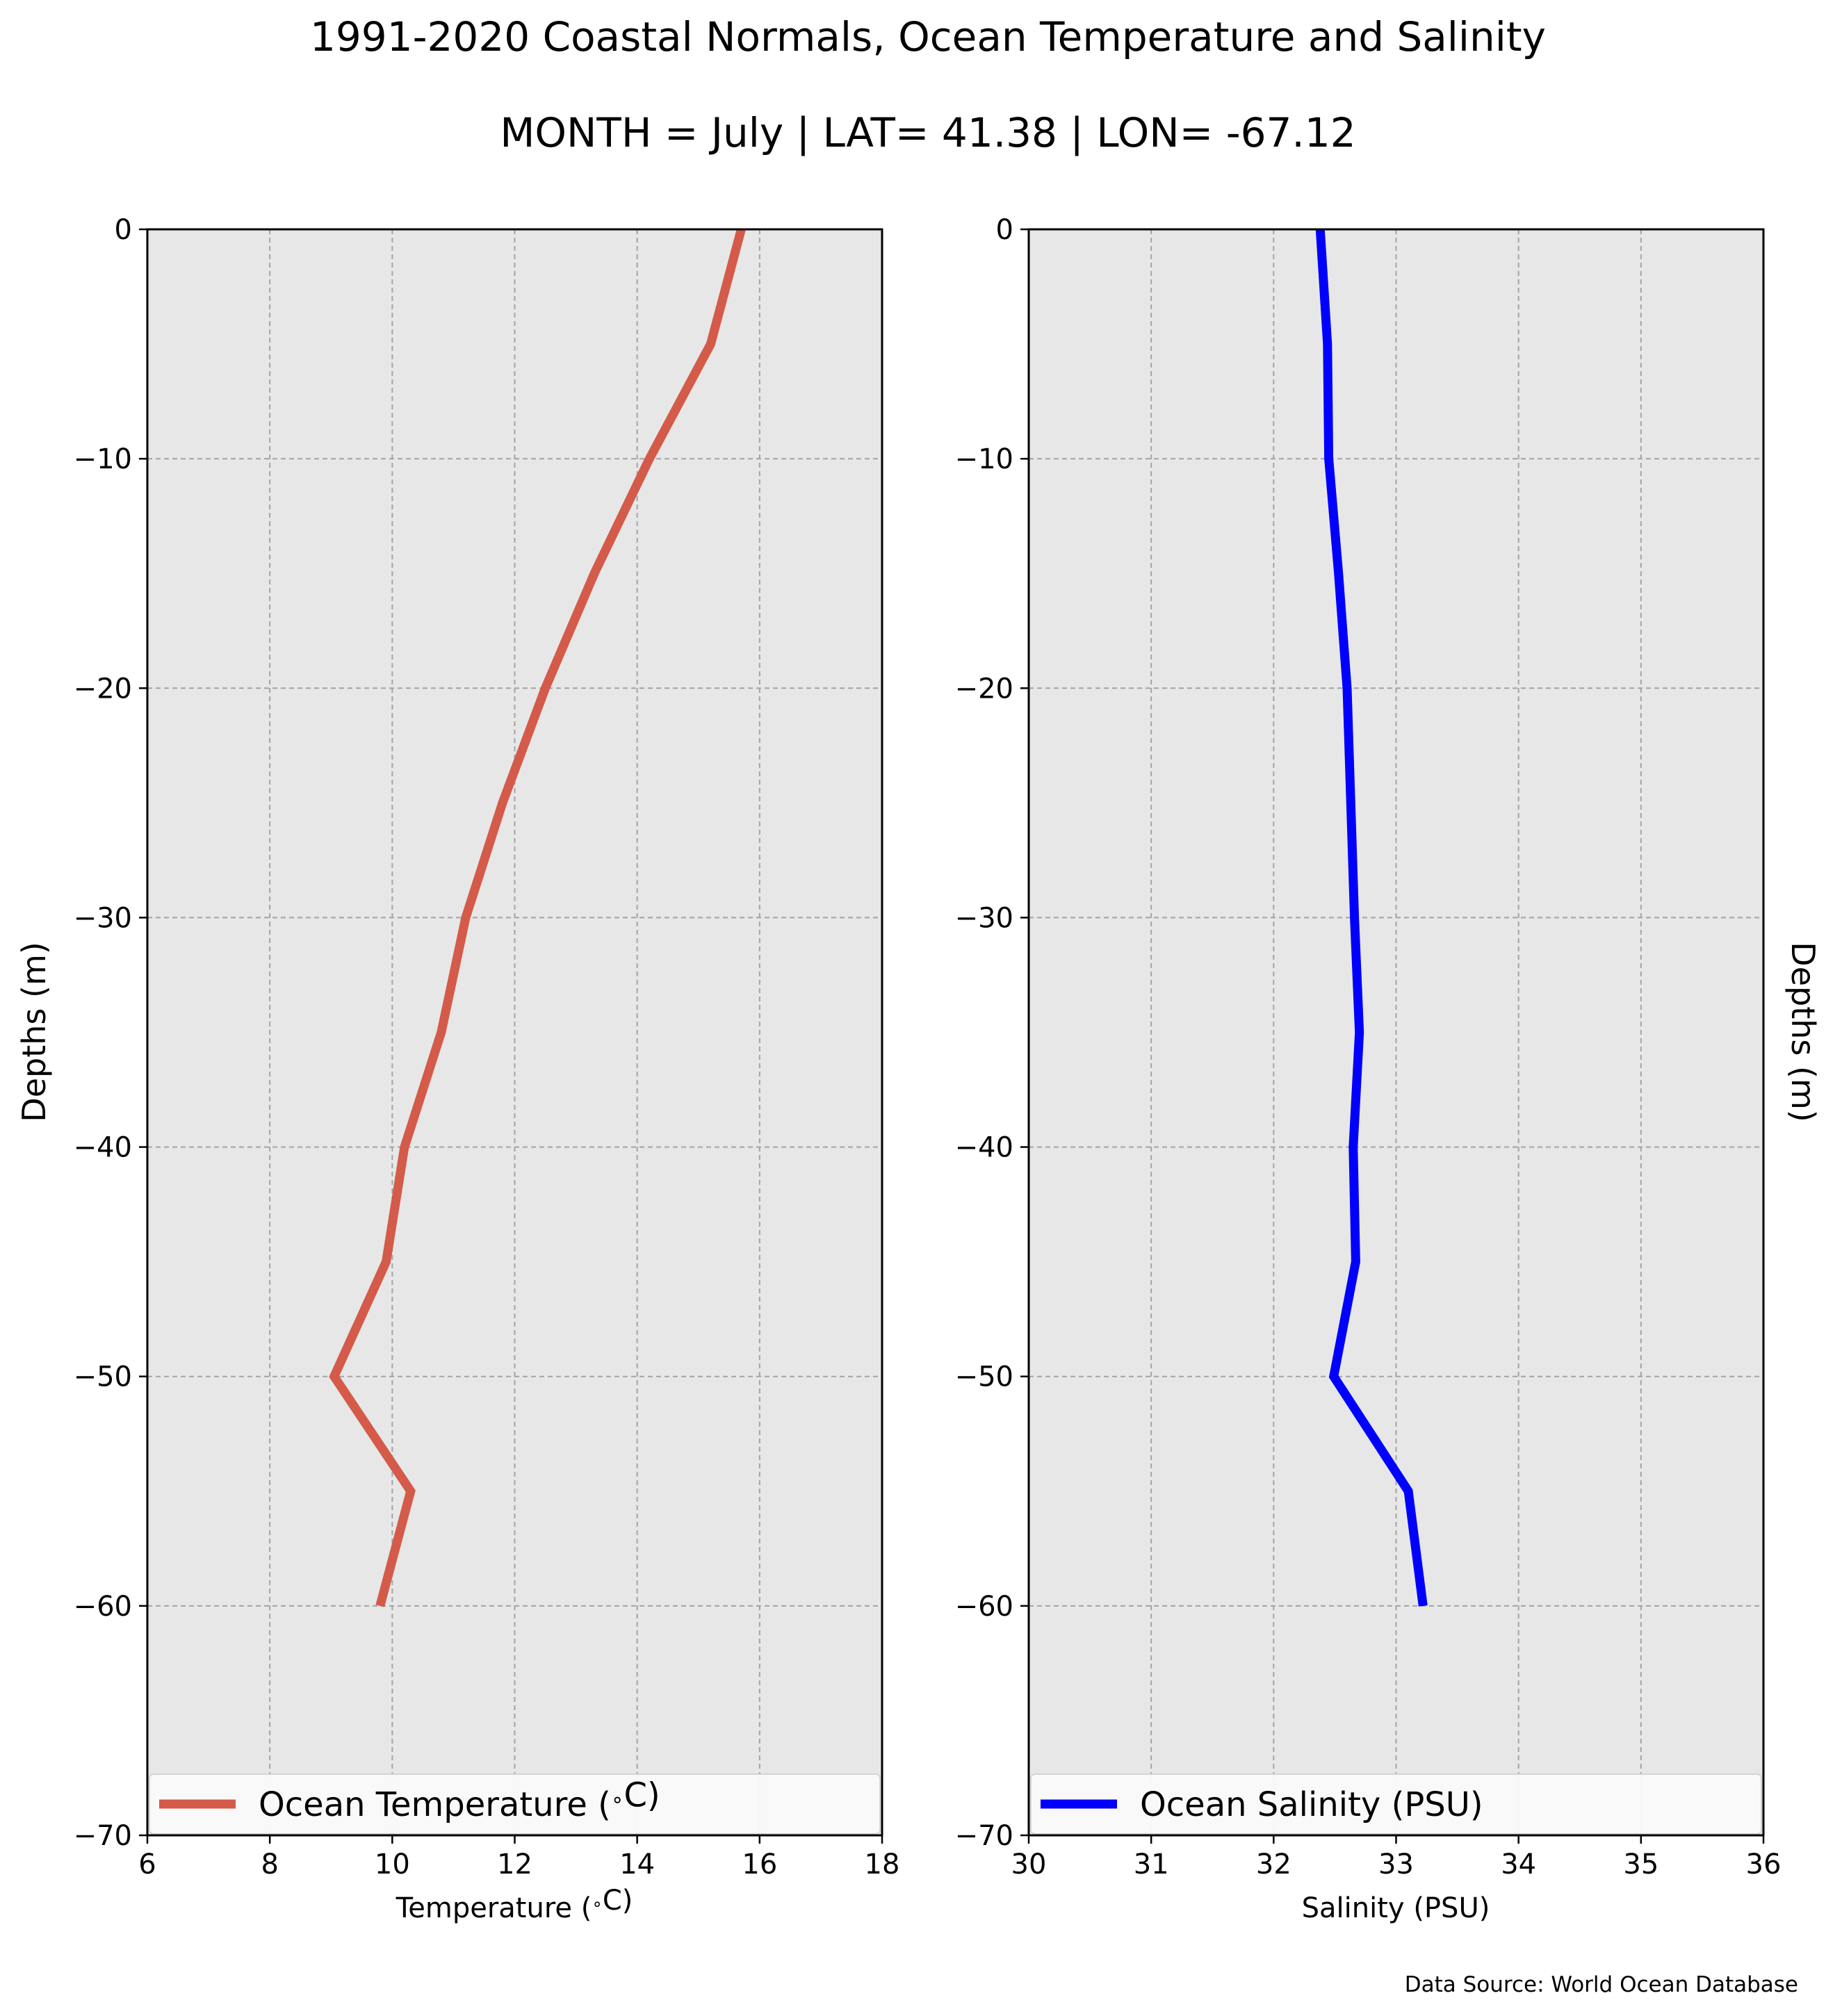 The height and width of the screenshot is (2016, 1842). Describe the element at coordinates (883, 1865) in the screenshot. I see `temperature-x-tick-label: 18` at that location.